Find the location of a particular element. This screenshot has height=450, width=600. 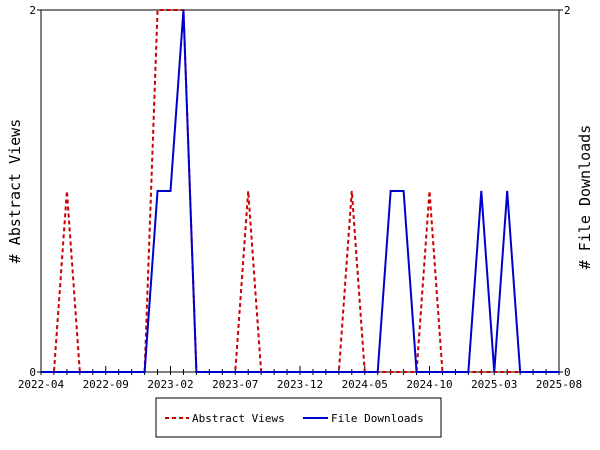

x-tick-label: 2025-03 is located at coordinates (494, 384).